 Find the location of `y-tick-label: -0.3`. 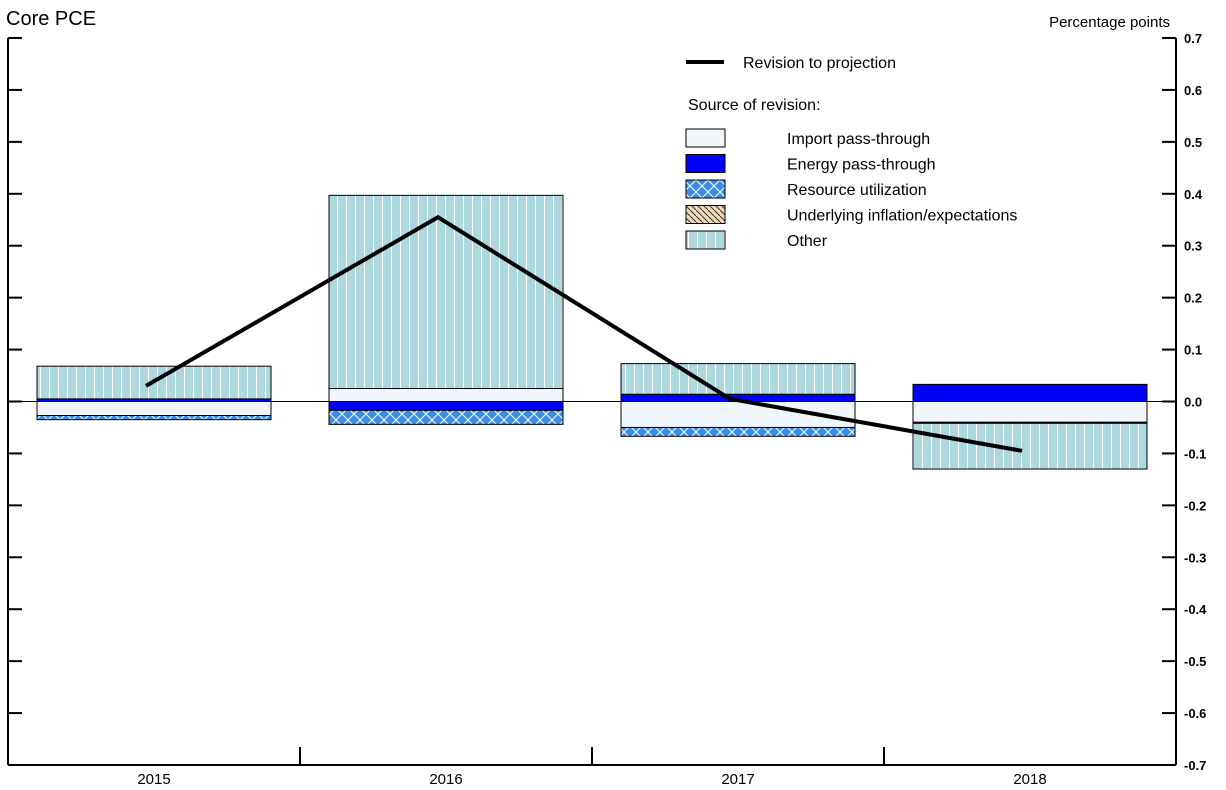

y-tick-label: -0.3 is located at coordinates (1195, 557).